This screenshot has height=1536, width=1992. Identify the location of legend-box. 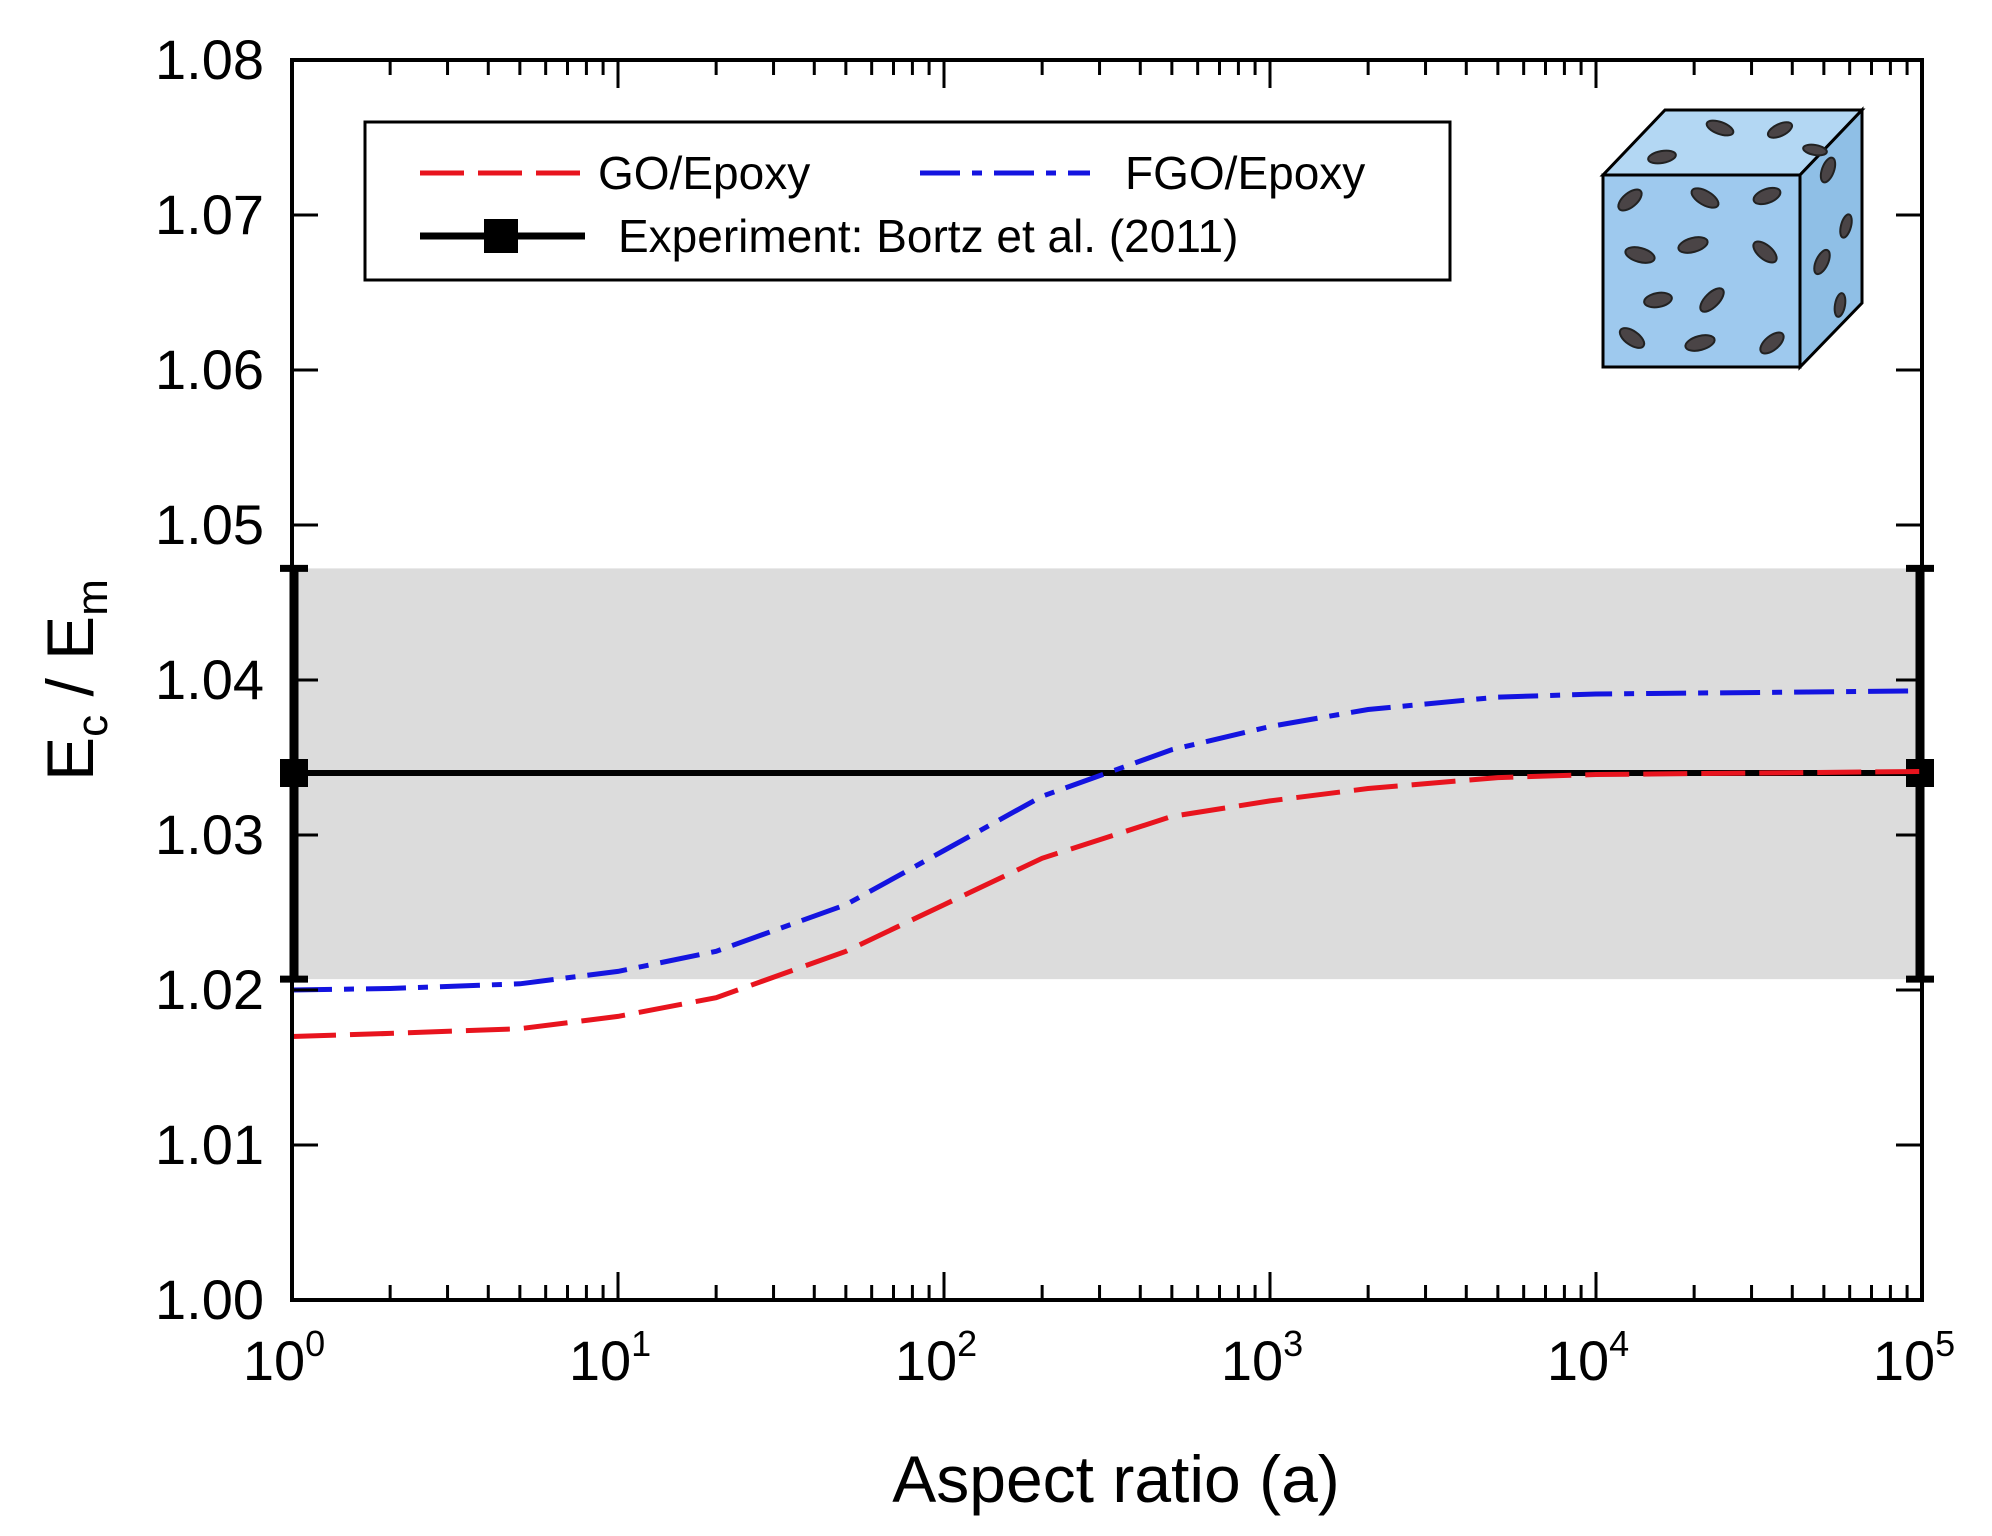
(907, 201).